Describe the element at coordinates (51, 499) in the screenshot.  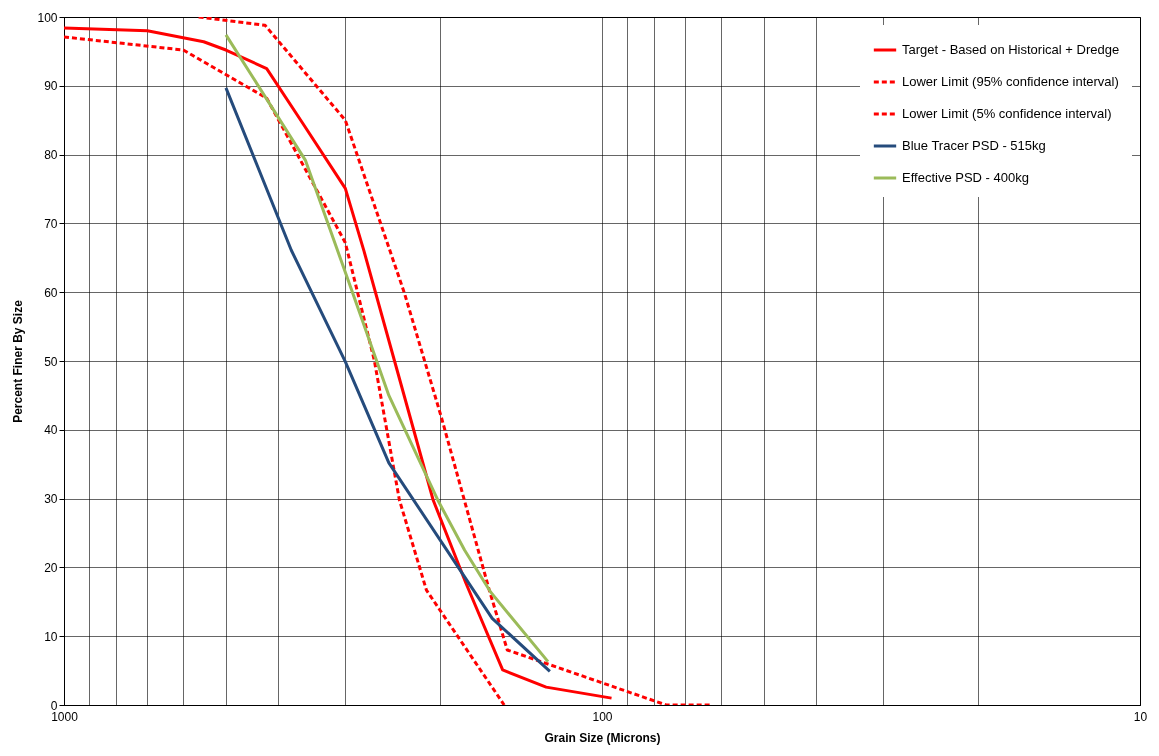
I see `y-tick-label: 30` at that location.